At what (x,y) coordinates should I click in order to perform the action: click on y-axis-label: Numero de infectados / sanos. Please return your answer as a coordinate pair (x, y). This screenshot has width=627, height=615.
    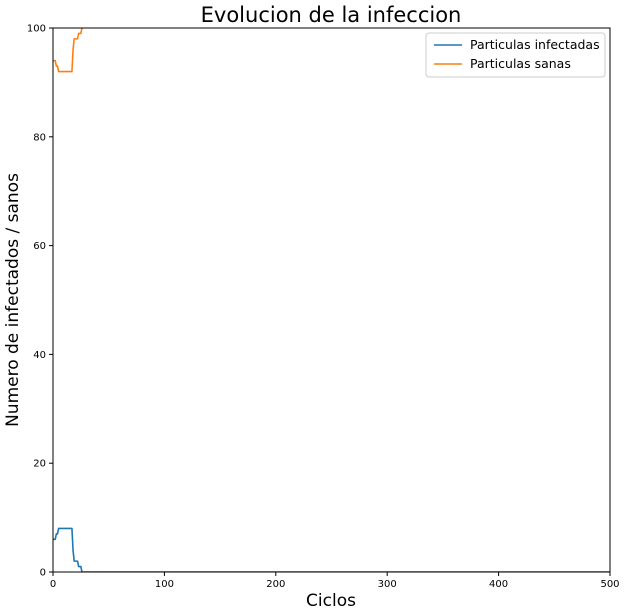
    Looking at the image, I should click on (13, 300).